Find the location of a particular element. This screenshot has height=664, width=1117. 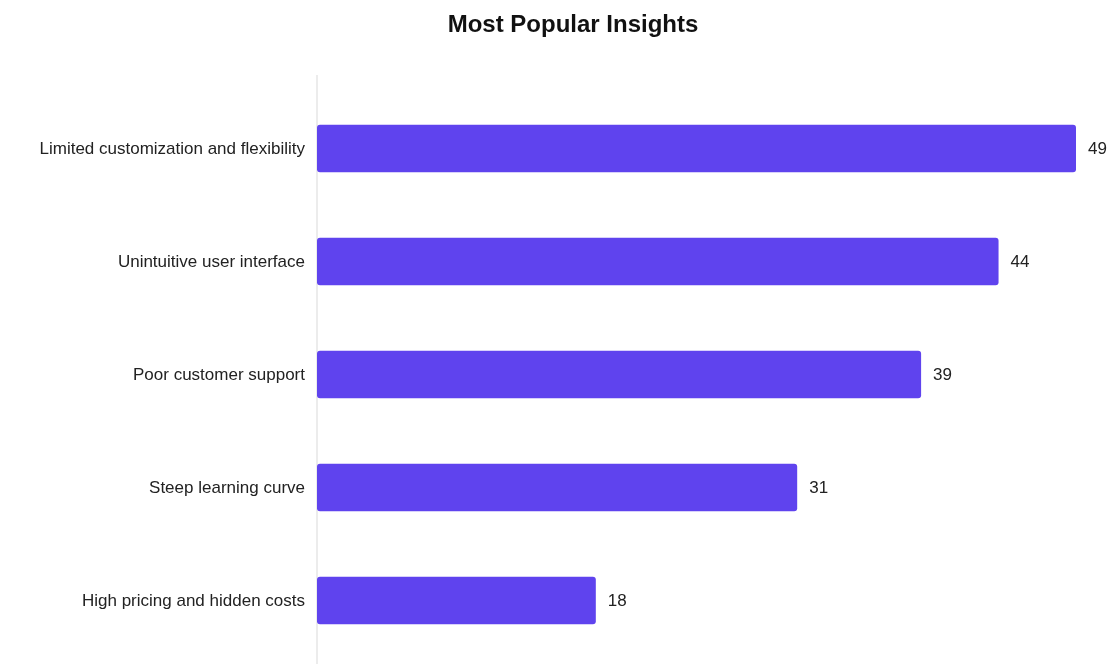

data-label: 44 is located at coordinates (1020, 262).